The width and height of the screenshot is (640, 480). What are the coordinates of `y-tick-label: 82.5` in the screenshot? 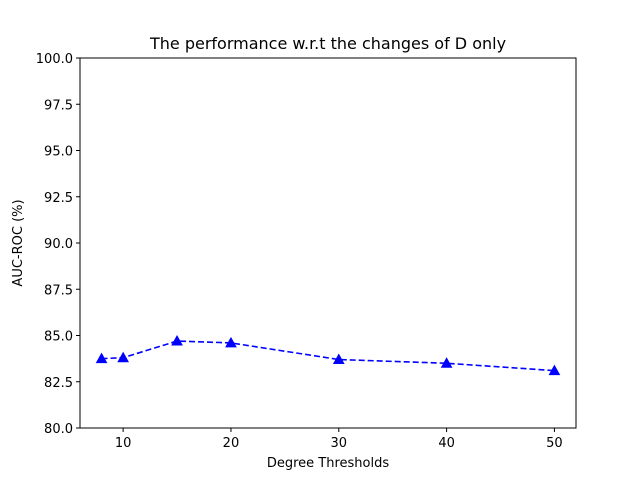 It's located at (58, 383).